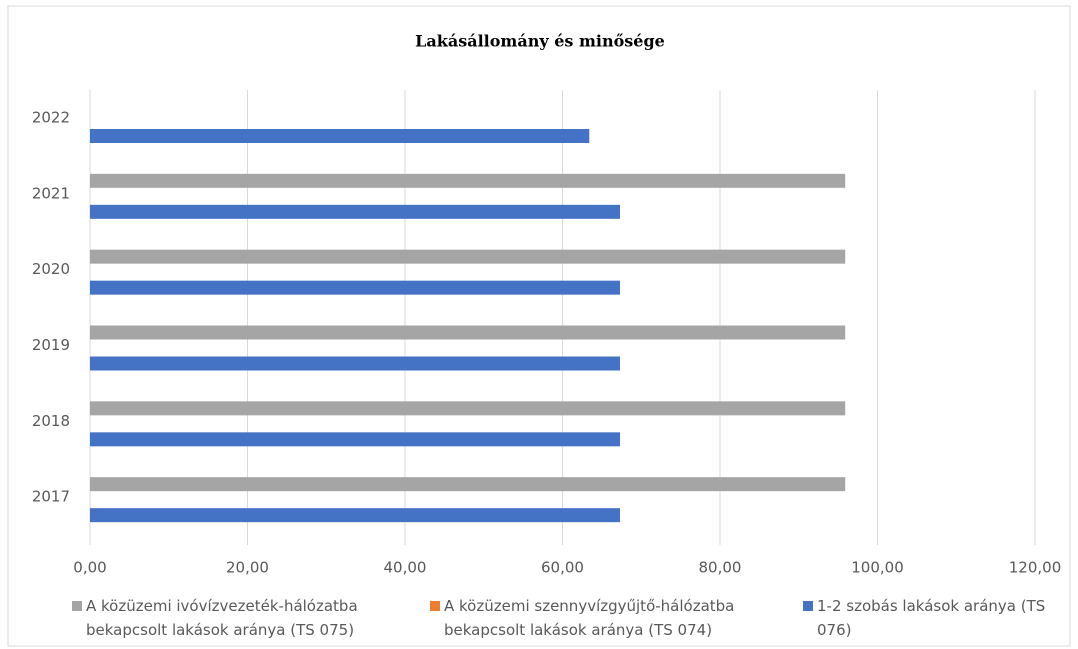 This screenshot has width=1078, height=649. Describe the element at coordinates (51, 497) in the screenshot. I see `y-tick-label: 2017` at that location.